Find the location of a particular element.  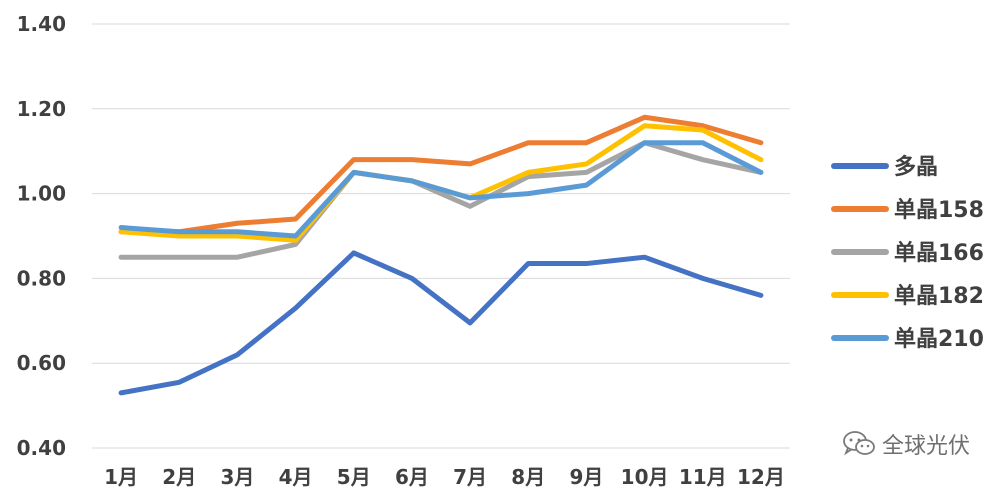

wechat-icon is located at coordinates (859, 443).